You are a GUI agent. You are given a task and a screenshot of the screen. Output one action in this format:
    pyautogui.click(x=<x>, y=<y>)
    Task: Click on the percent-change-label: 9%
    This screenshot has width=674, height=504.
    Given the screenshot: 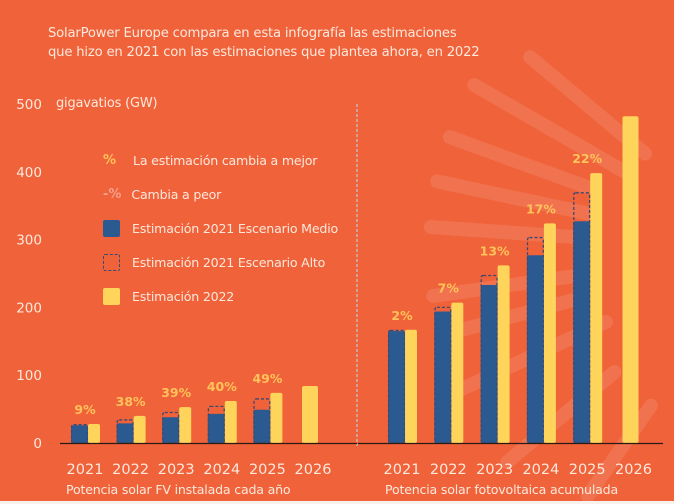 What is the action you would take?
    pyautogui.click(x=85, y=409)
    